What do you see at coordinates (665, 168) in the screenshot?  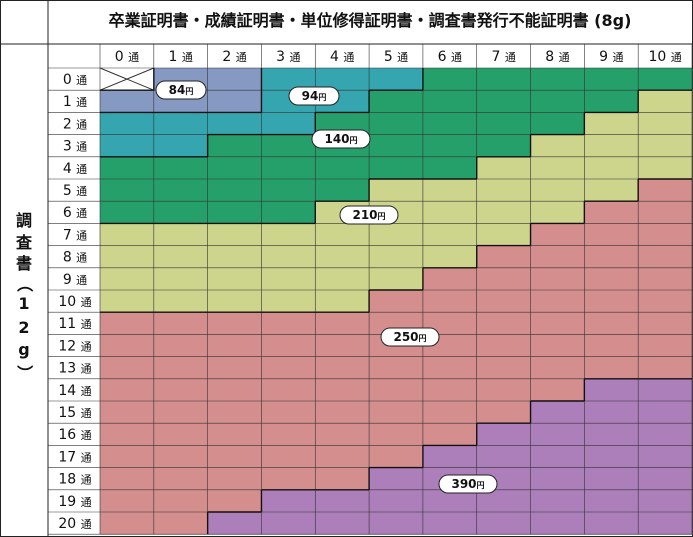 I see `cell-r4-c10` at bounding box center [665, 168].